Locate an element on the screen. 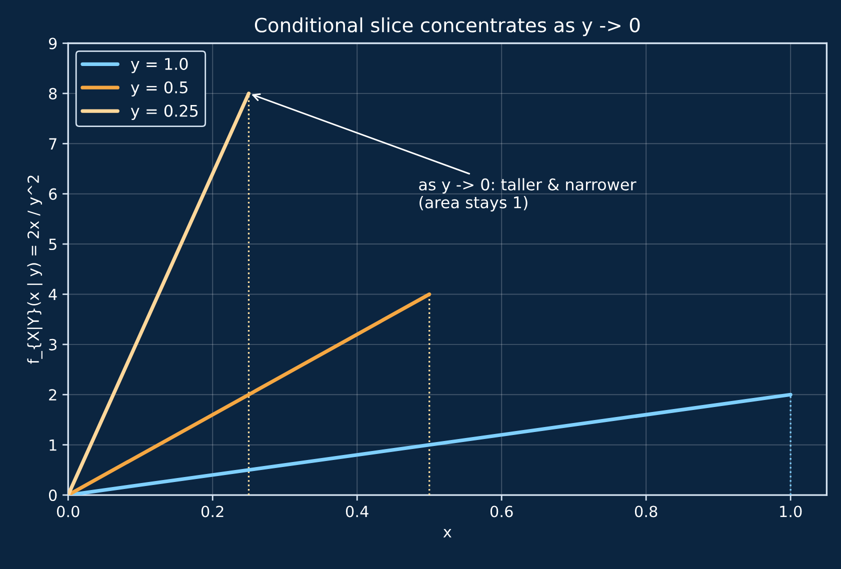 The width and height of the screenshot is (841, 569). x-tick-label: 0.4 is located at coordinates (357, 512).